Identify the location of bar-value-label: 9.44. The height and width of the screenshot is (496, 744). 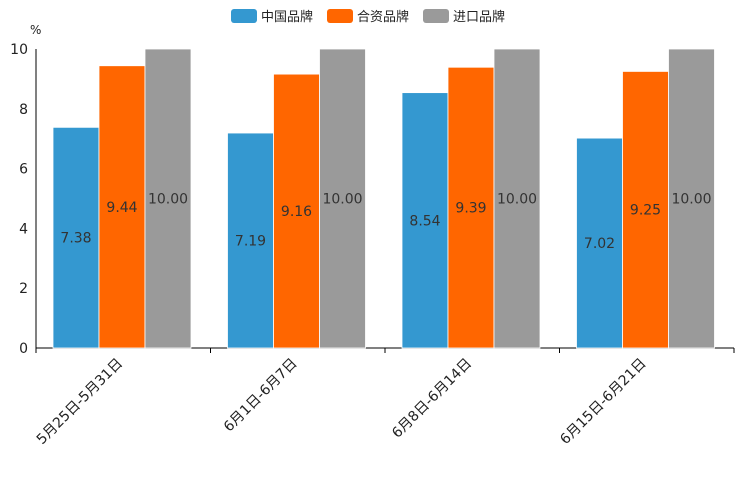
(121, 208).